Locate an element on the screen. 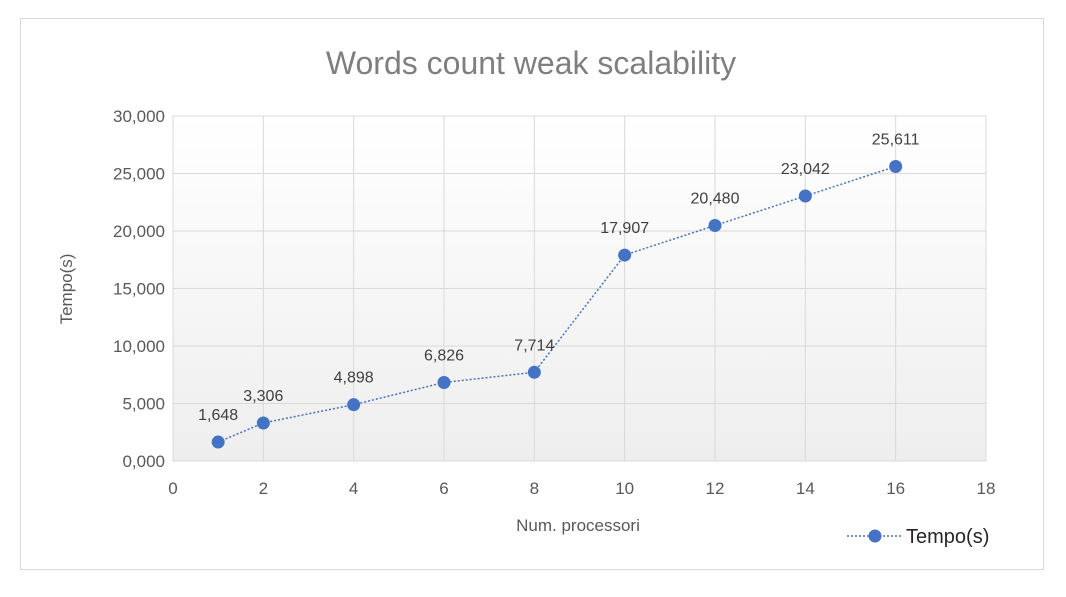  x-tick-label: 2 is located at coordinates (263, 488).